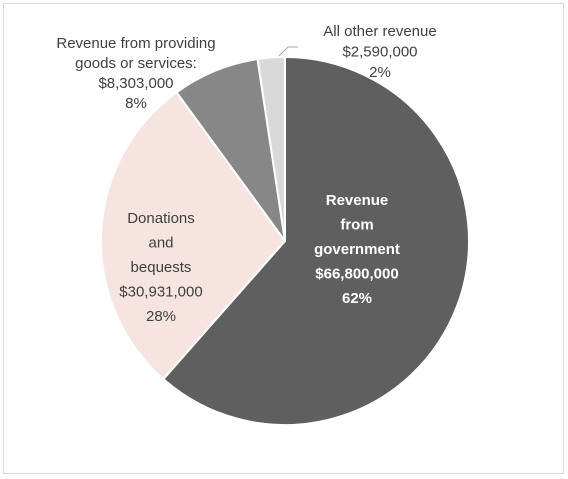  I want to click on data-label-1: Donations and bequests $30,931,000 28%, so click(160, 267).